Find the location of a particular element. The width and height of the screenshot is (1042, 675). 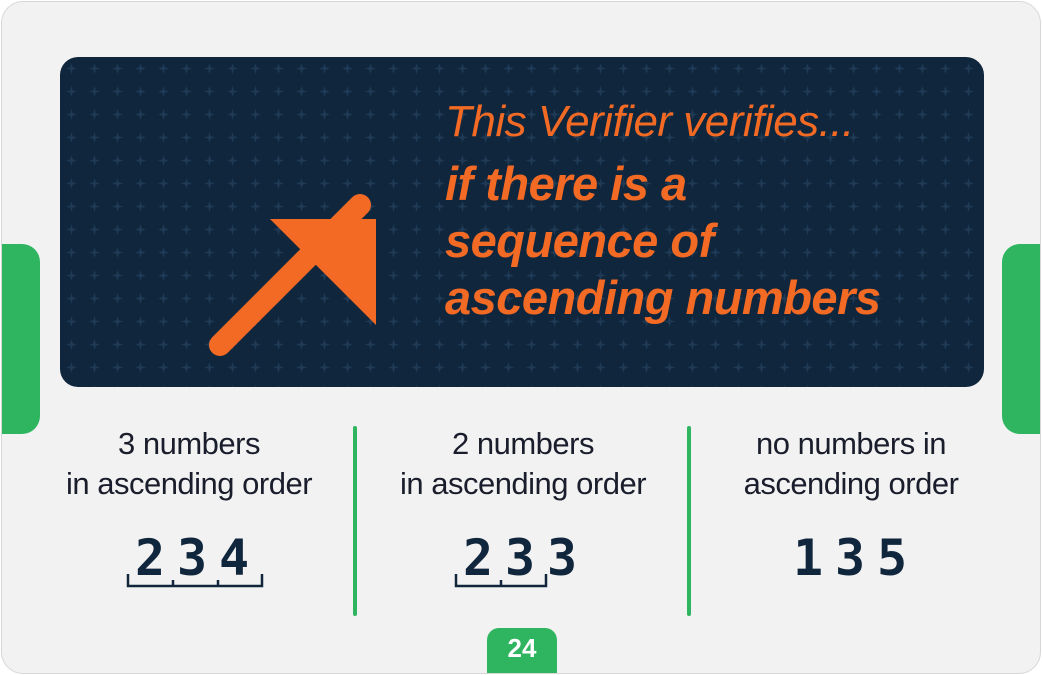

left-side-tab is located at coordinates (21, 339).